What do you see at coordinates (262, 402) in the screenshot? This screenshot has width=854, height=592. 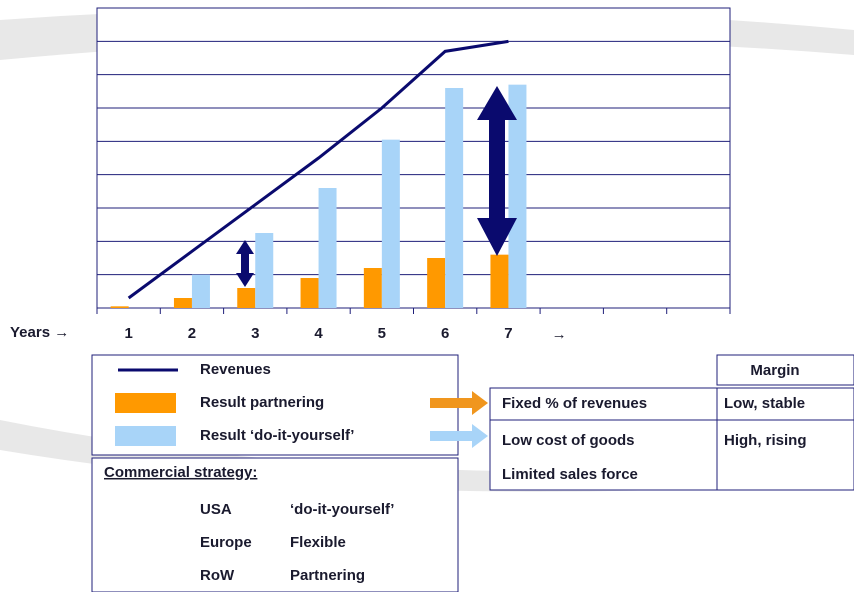 I see `legend-label: Result partnering` at bounding box center [262, 402].